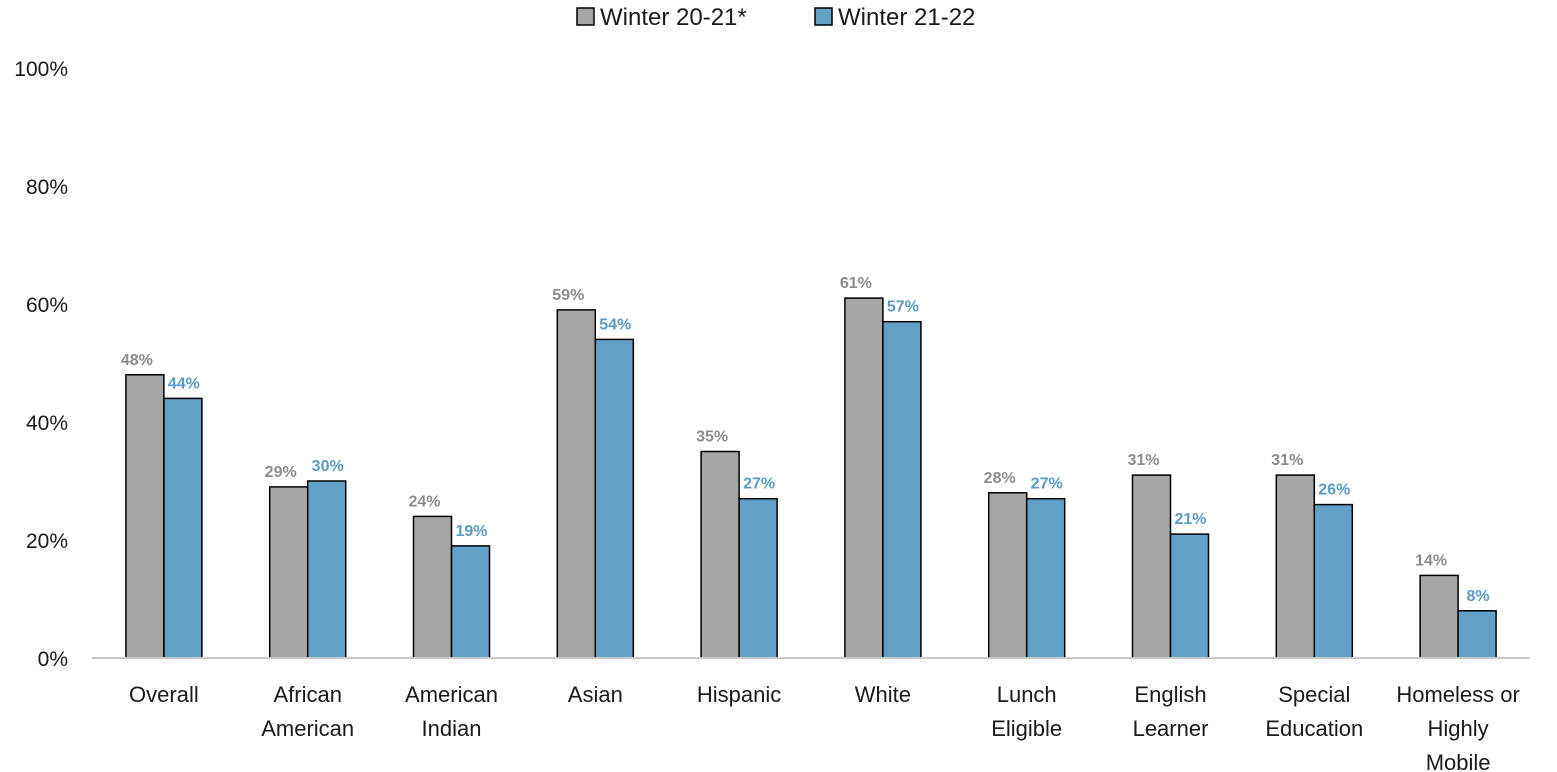 This screenshot has width=1557, height=772. What do you see at coordinates (1314, 694) in the screenshot?
I see `x-tick-label: Special` at bounding box center [1314, 694].